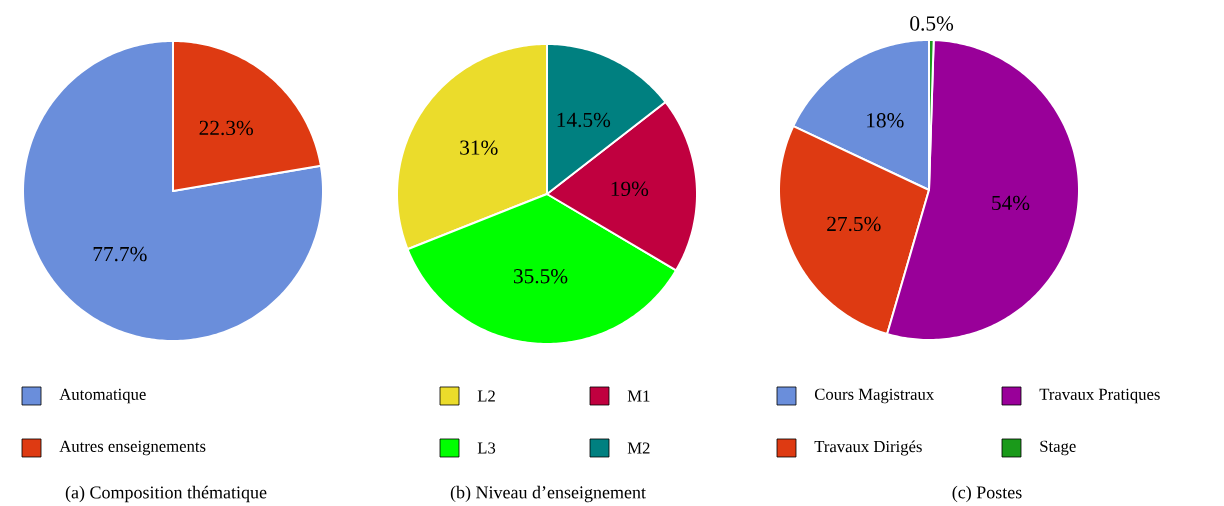 Image resolution: width=1224 pixels, height=506 pixels. Describe the element at coordinates (630, 189) in the screenshot. I see `data-label: 19%` at that location.